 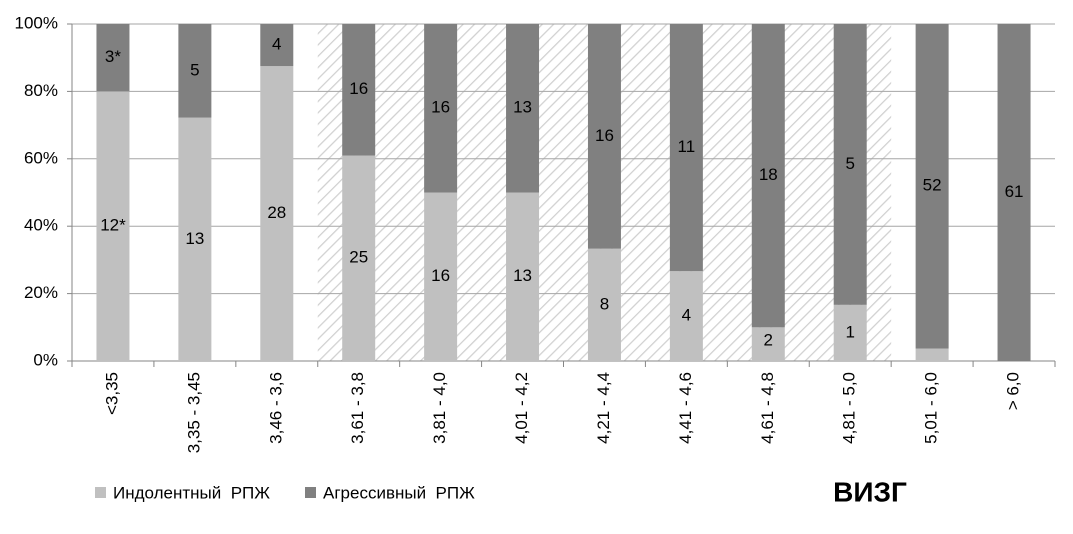 I want to click on x-tick-label: > 6,0, so click(x=1013, y=391).